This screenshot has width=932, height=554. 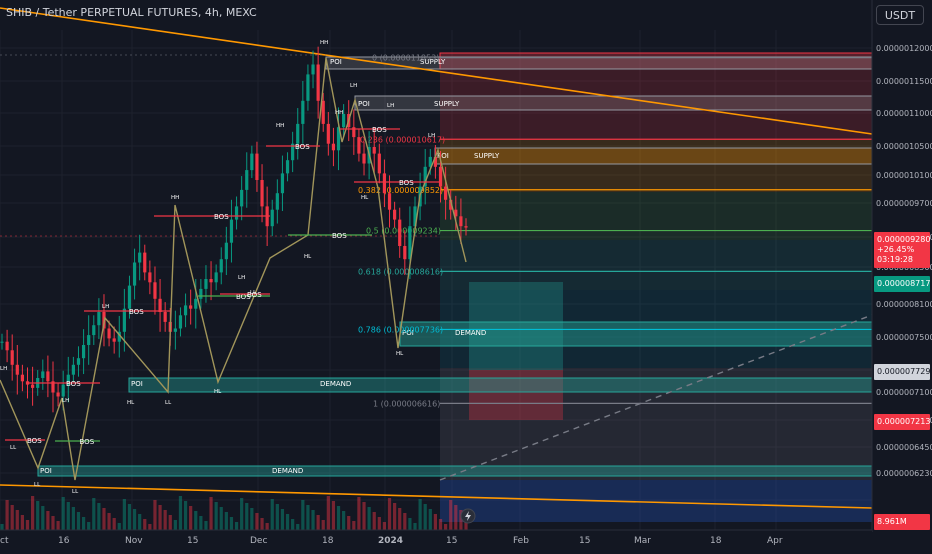 I want to click on y-tick-label: 0.0000011500, so click(x=904, y=81).